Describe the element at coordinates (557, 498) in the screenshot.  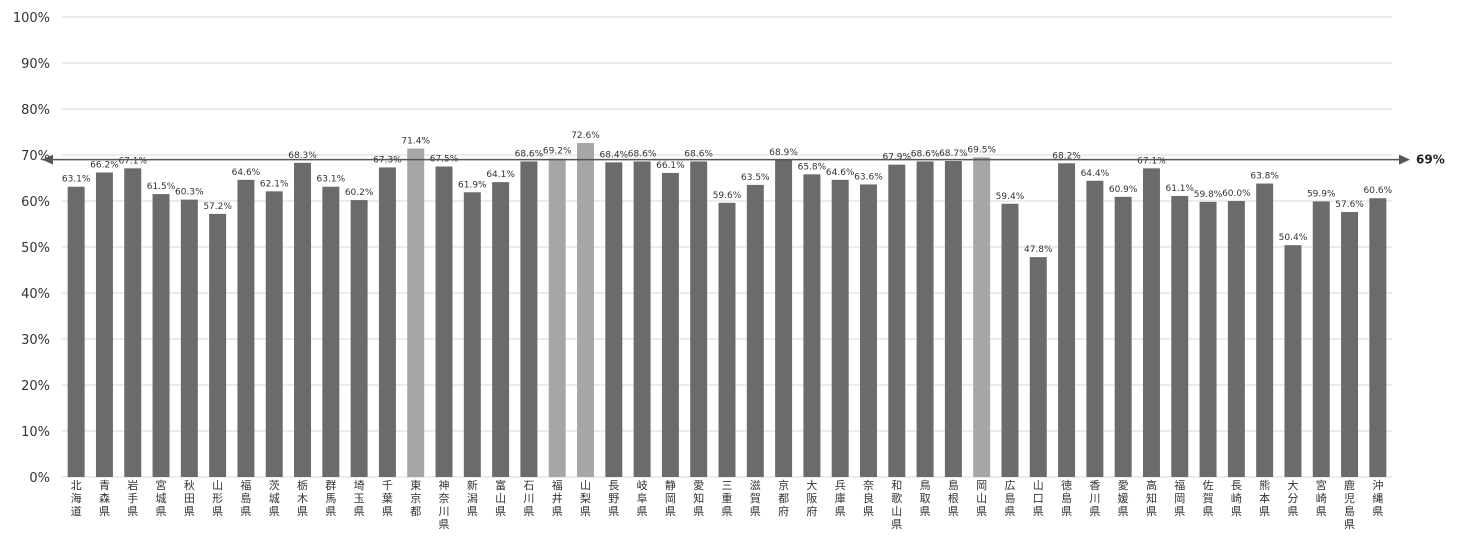
I see `x-tick-label: 福井県` at that location.